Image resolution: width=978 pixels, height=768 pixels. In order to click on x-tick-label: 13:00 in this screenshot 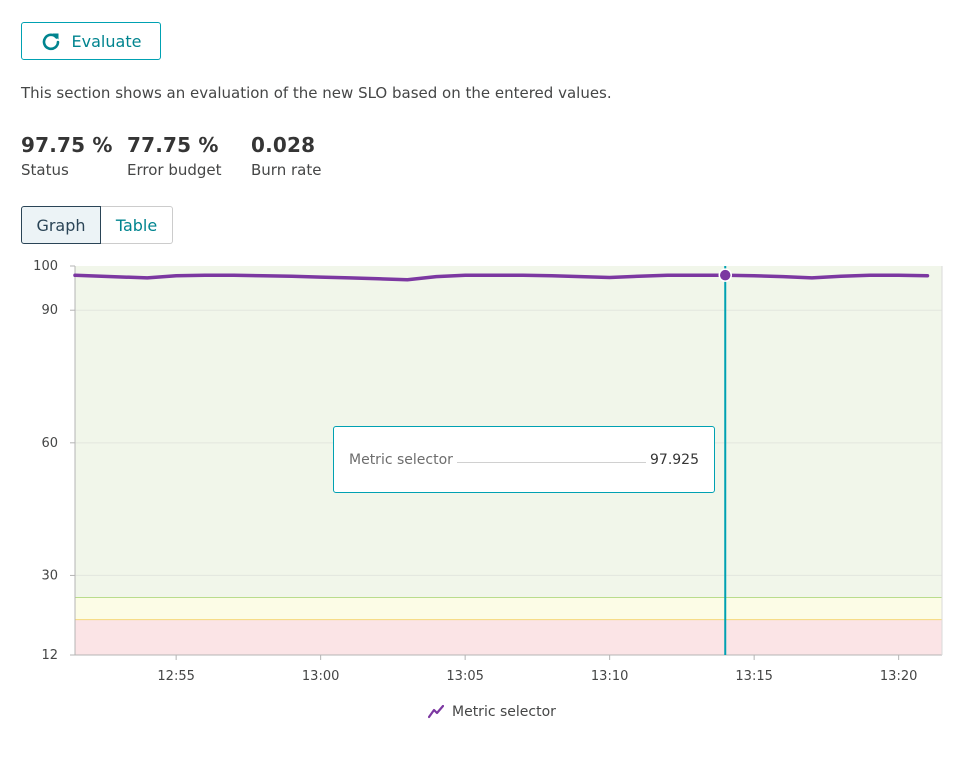, I will do `click(320, 676)`.